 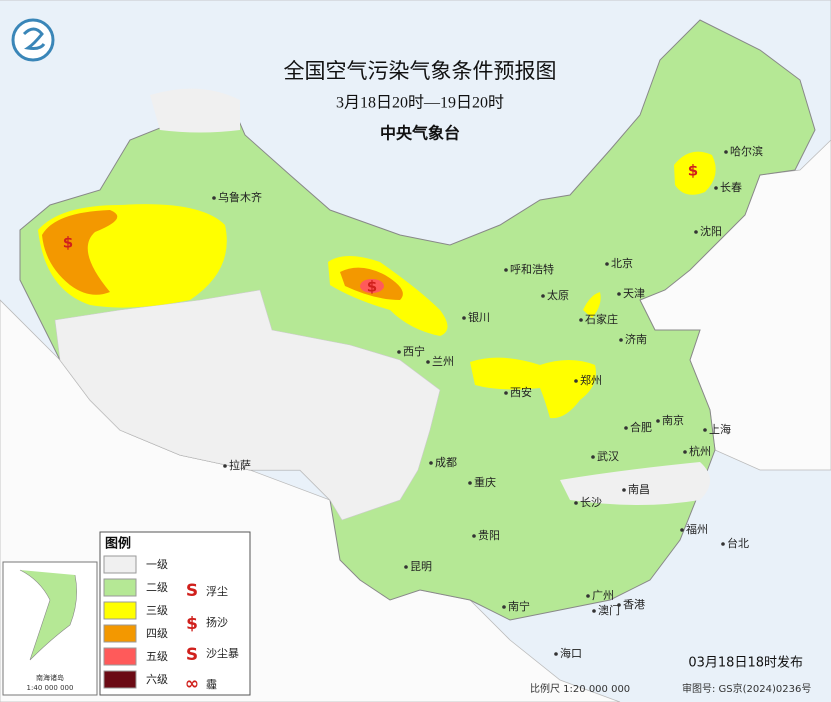 What do you see at coordinates (195, 110) in the screenshot?
I see `level1-north` at bounding box center [195, 110].